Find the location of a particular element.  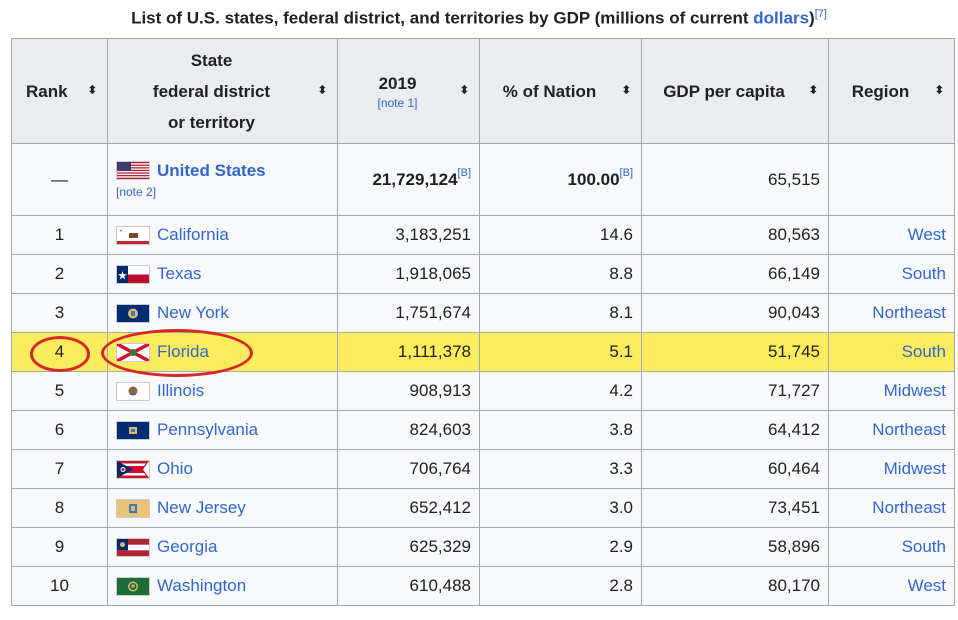

texas-flag-icon is located at coordinates (133, 274).